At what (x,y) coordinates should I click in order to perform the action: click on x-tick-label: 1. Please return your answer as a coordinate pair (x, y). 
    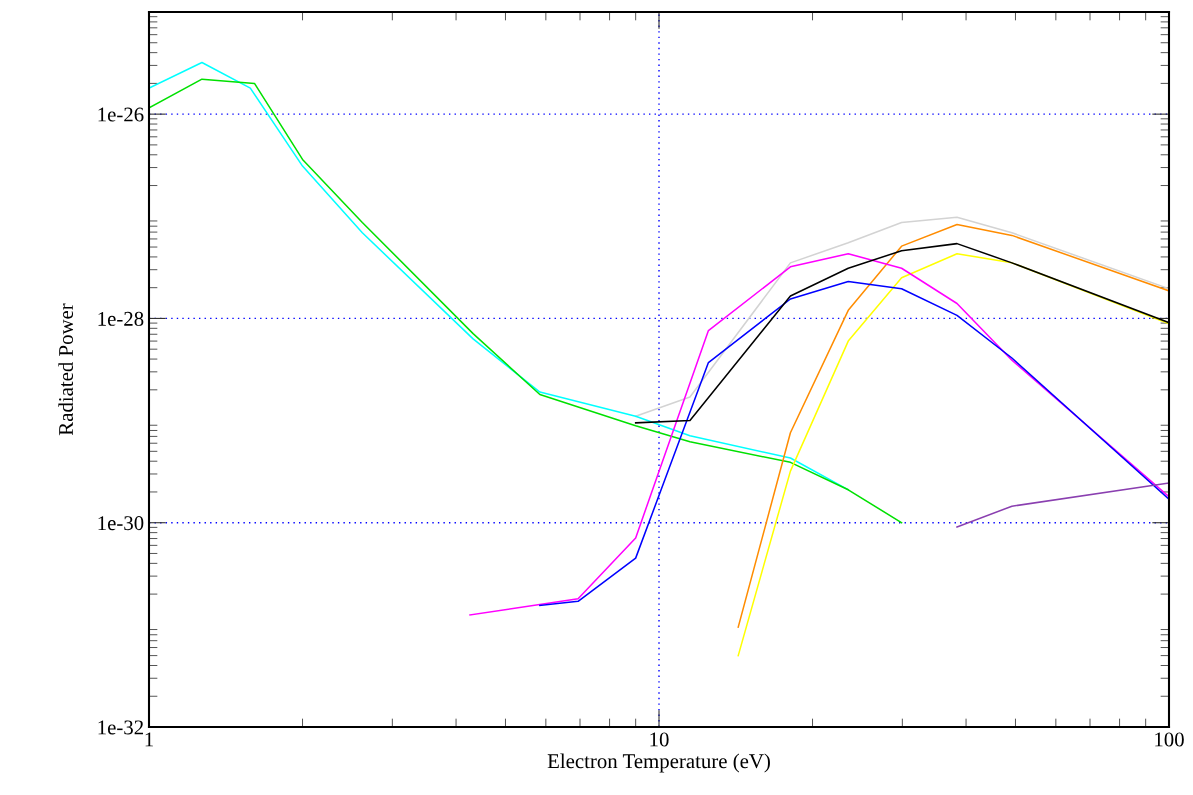
    Looking at the image, I should click on (149, 739).